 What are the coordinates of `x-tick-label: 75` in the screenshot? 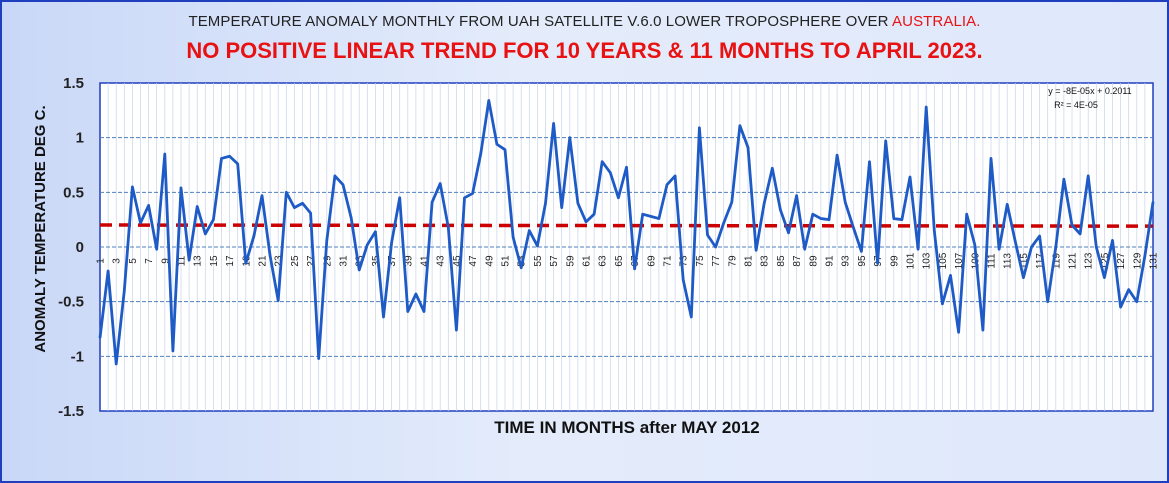 It's located at (700, 261).